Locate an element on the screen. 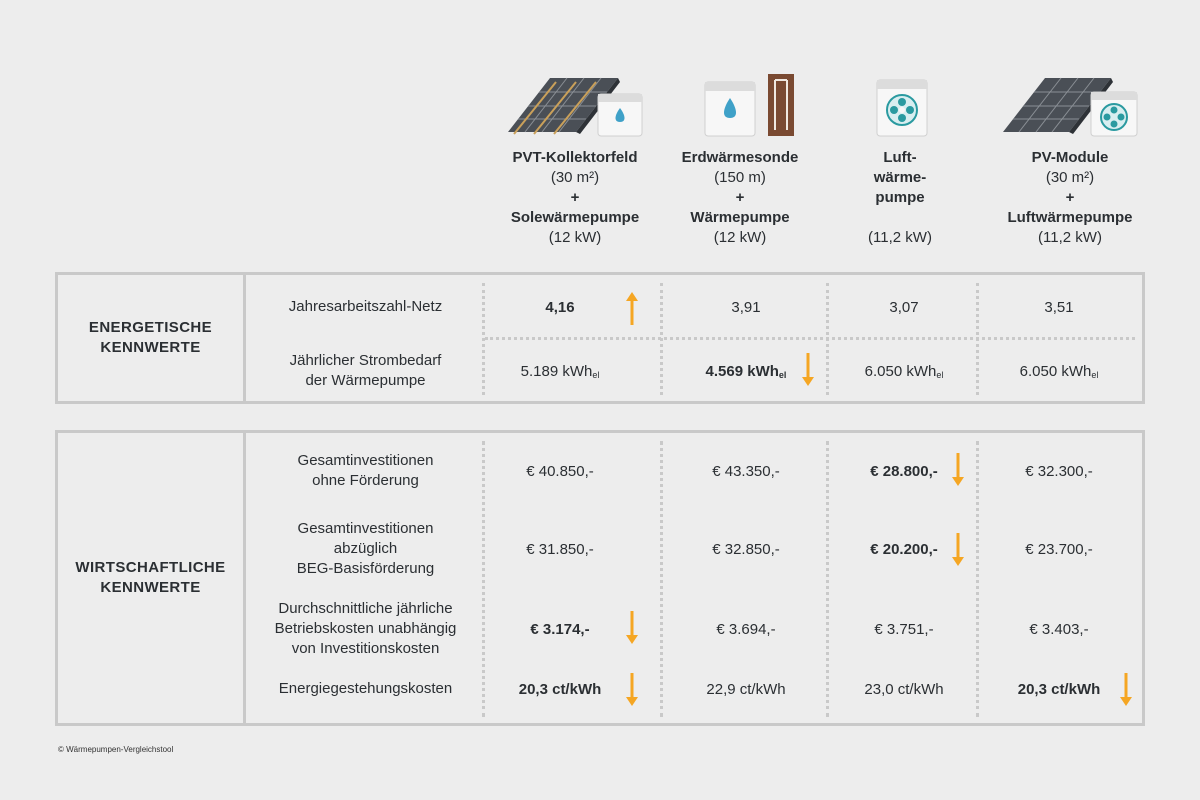 The width and height of the screenshot is (1200, 800). panel-label-line1: ENERGETISCHE is located at coordinates (150, 327).